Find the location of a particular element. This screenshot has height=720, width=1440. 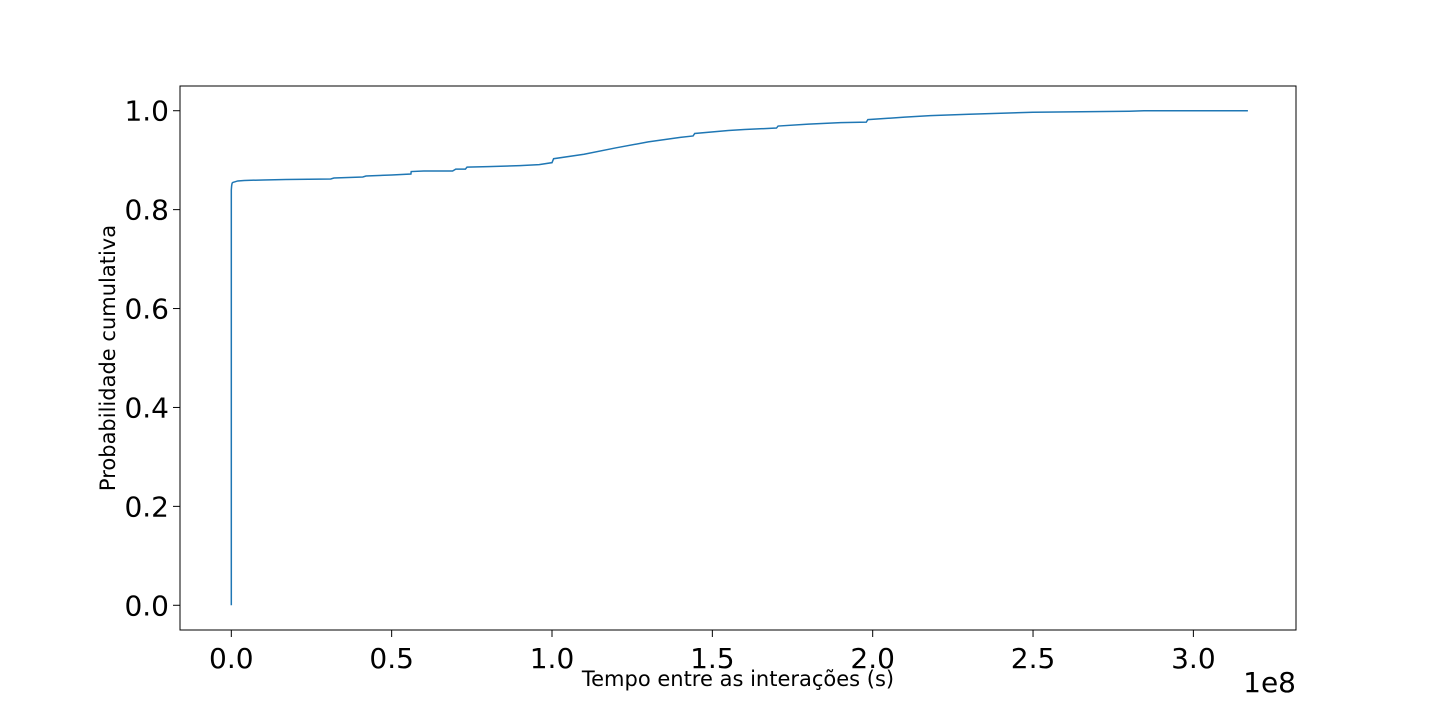

y-axis-label: Probabilidade cumulativa is located at coordinates (108, 358).